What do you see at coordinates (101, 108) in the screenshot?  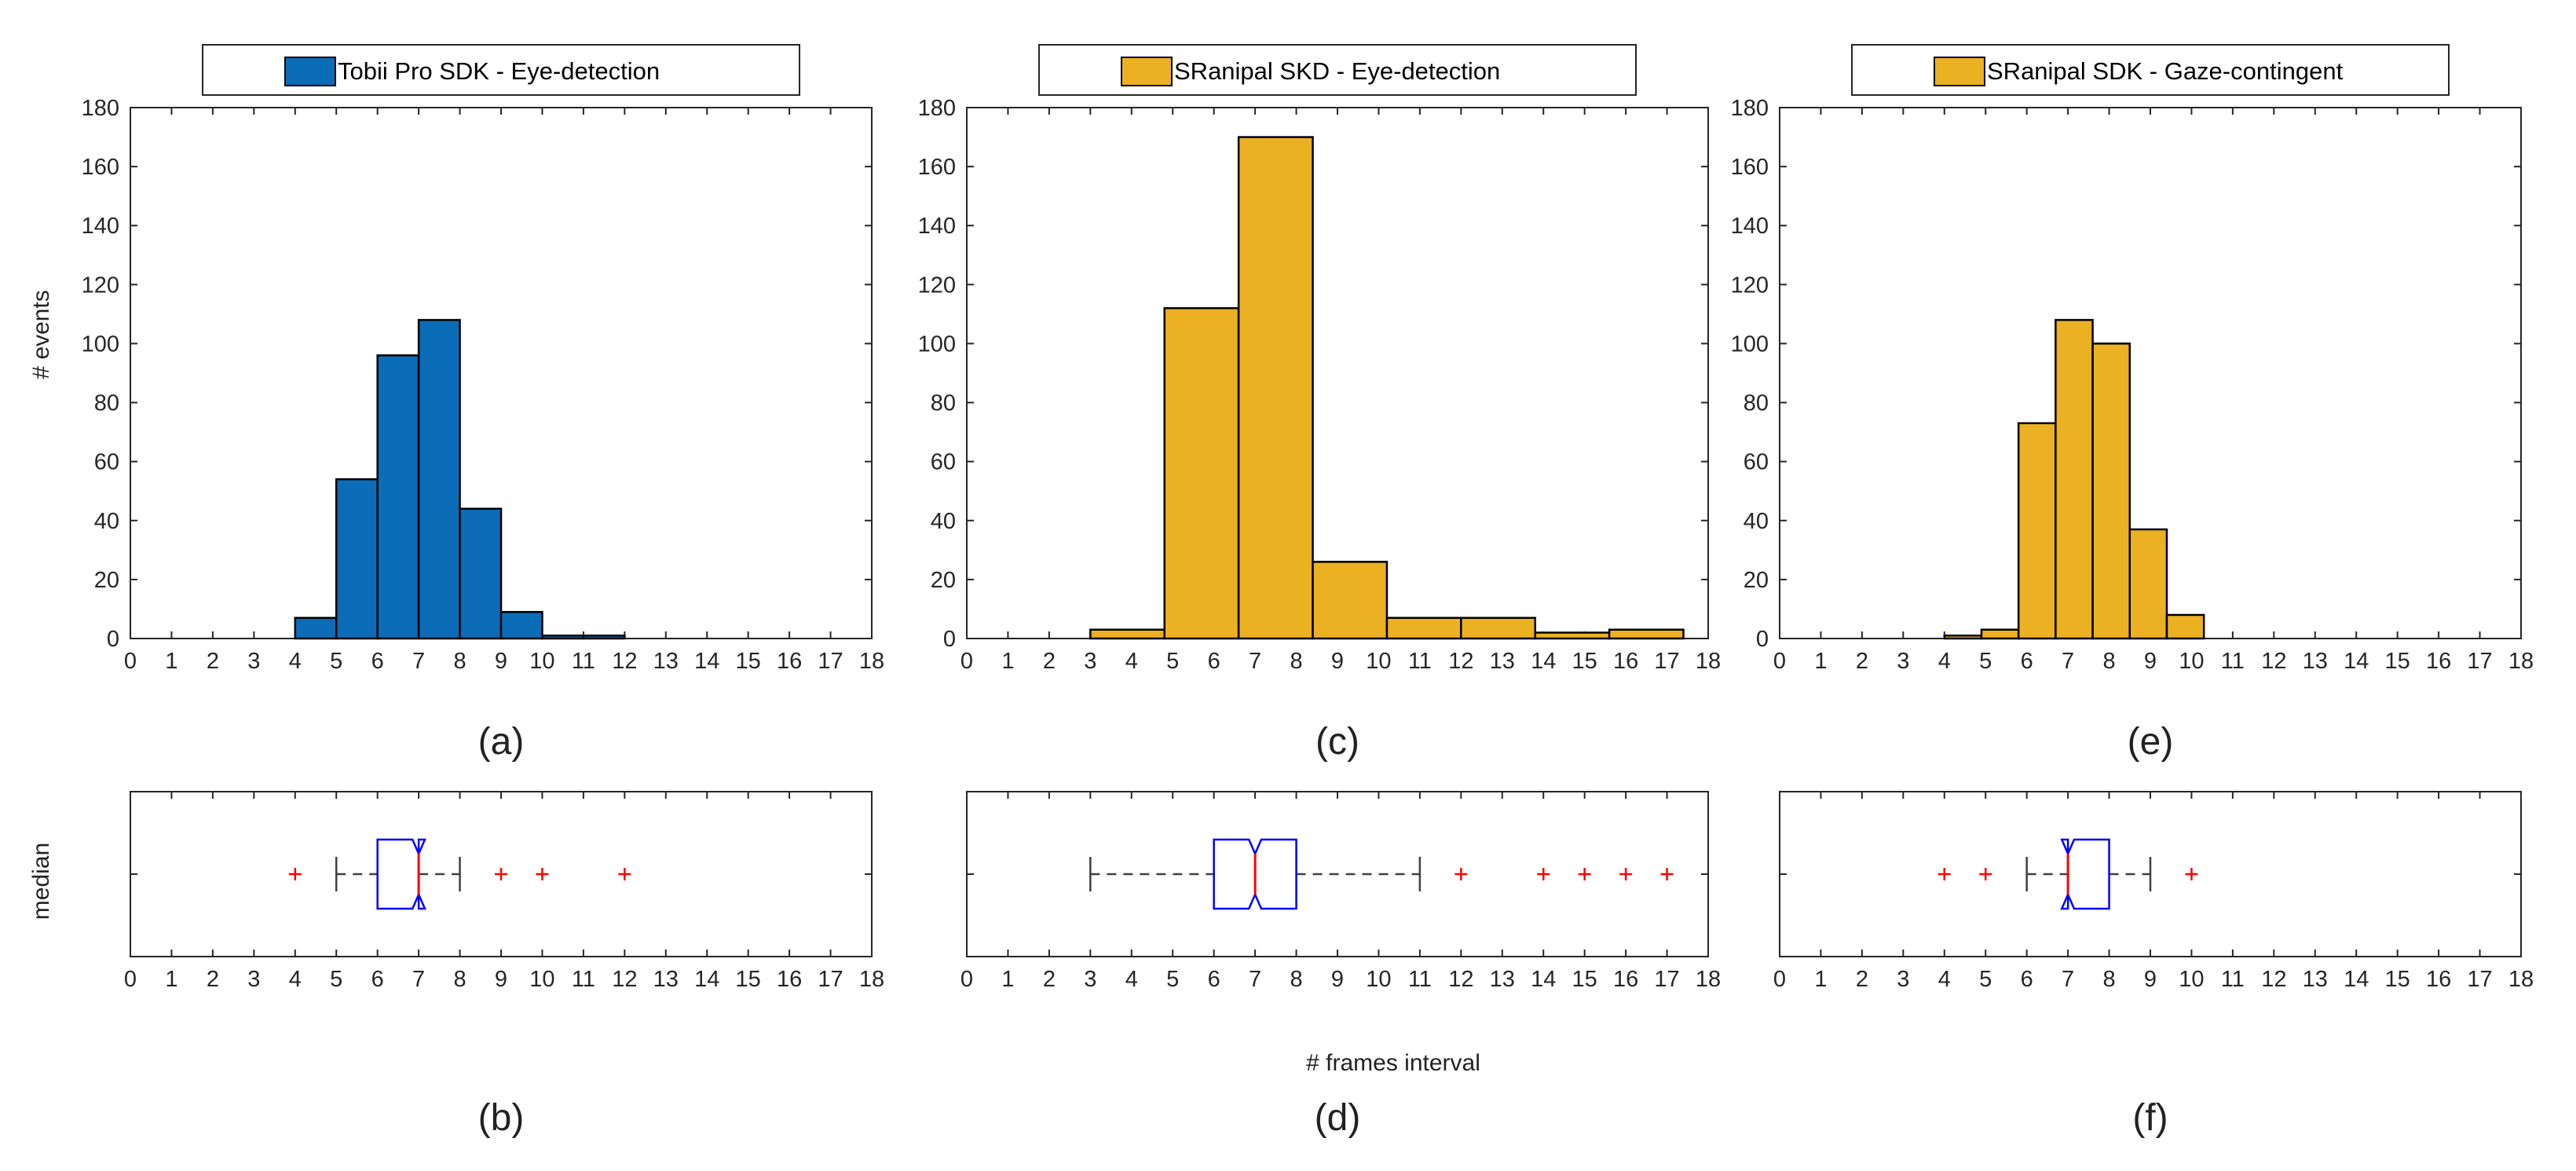 I see `y-tick-label: 180` at bounding box center [101, 108].